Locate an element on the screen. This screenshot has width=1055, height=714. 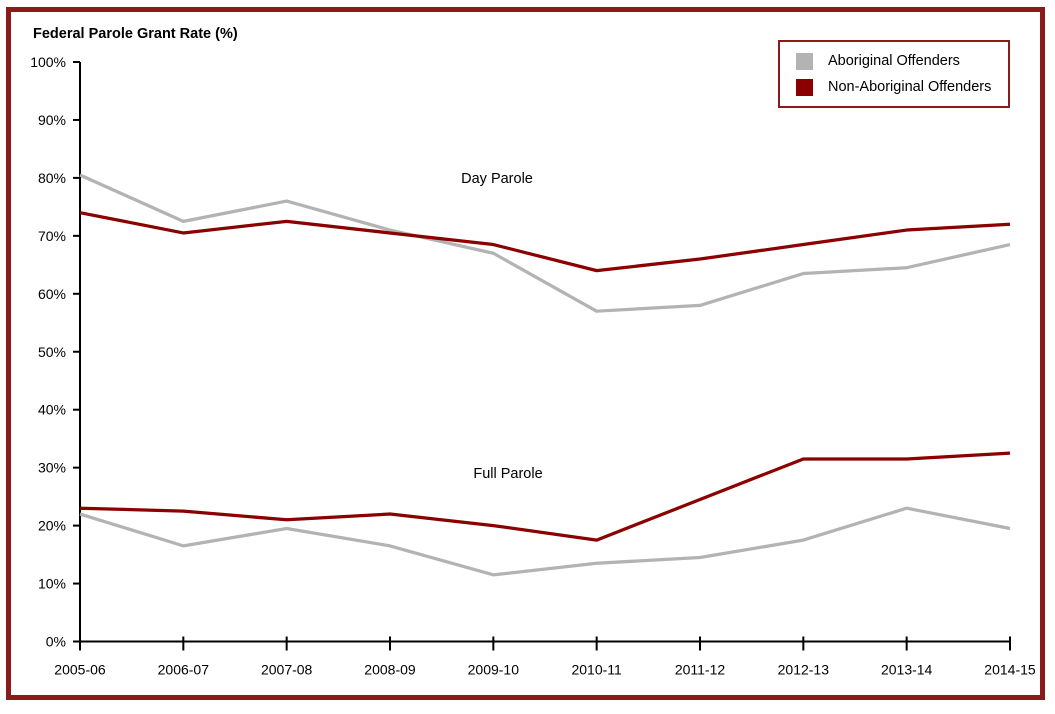
x-axis-tick-label: 2013-14 is located at coordinates (907, 670).